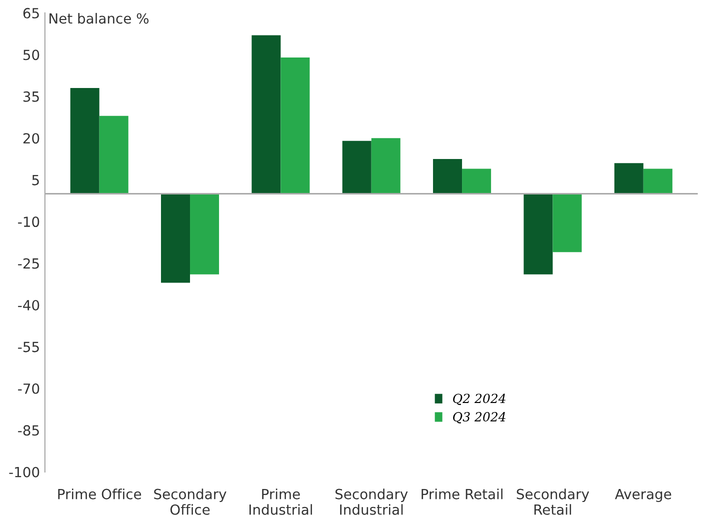  Describe the element at coordinates (29, 305) in the screenshot. I see `y-tick-label: -40` at that location.